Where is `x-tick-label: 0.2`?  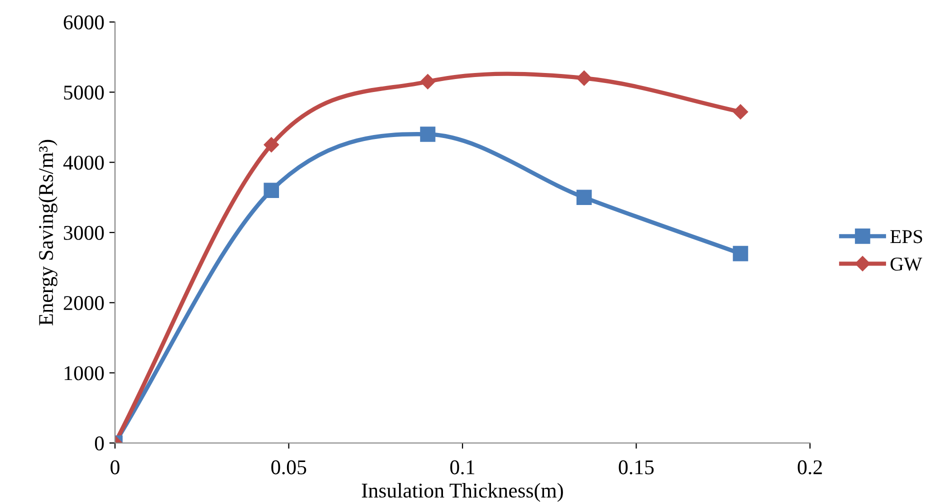 x-tick-label: 0.2 is located at coordinates (810, 467).